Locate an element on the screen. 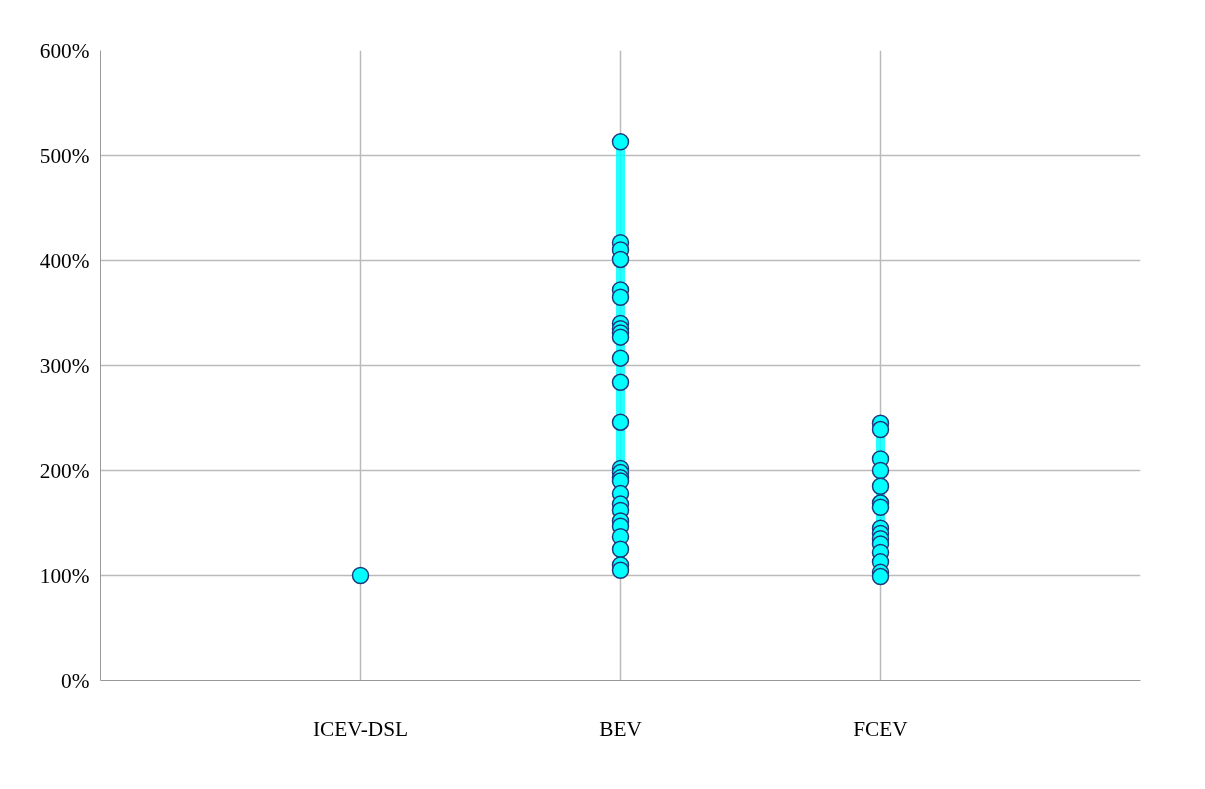  y-tick-label: 400% is located at coordinates (64, 260).